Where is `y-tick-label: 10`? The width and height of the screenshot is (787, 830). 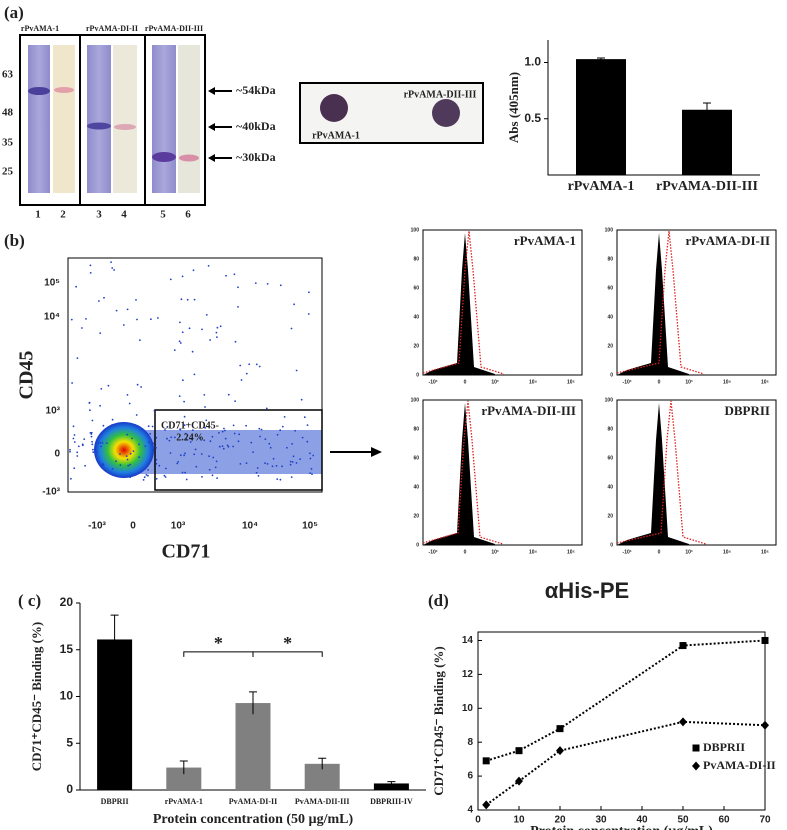
y-tick-label: 10 is located at coordinates (67, 696).